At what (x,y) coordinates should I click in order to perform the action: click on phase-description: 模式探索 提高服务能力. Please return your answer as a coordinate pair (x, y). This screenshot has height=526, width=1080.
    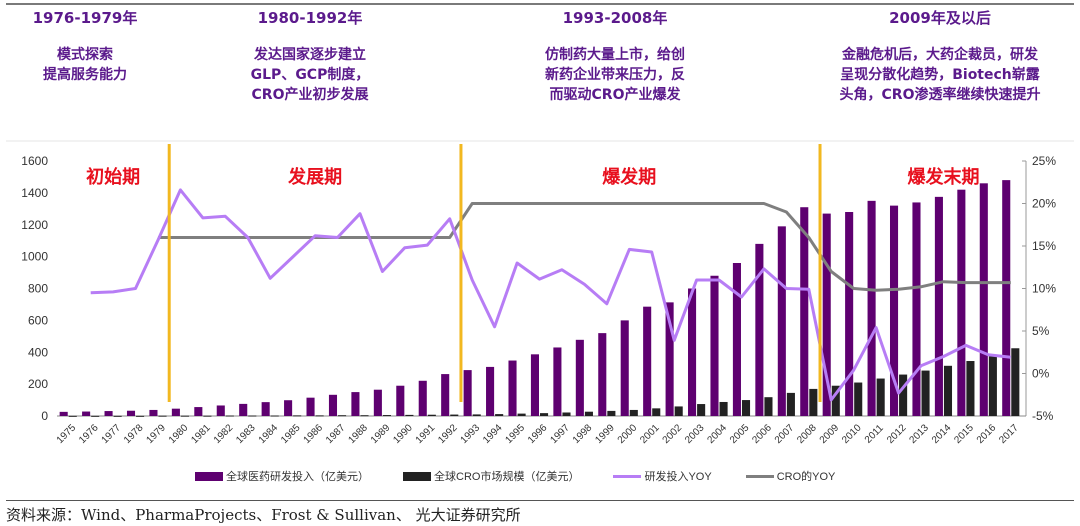
    Looking at the image, I should click on (85, 65).